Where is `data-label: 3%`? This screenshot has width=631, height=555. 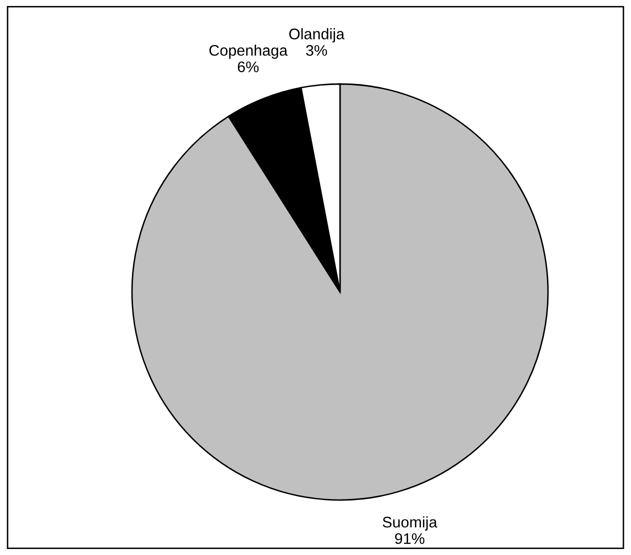 data-label: 3% is located at coordinates (317, 50).